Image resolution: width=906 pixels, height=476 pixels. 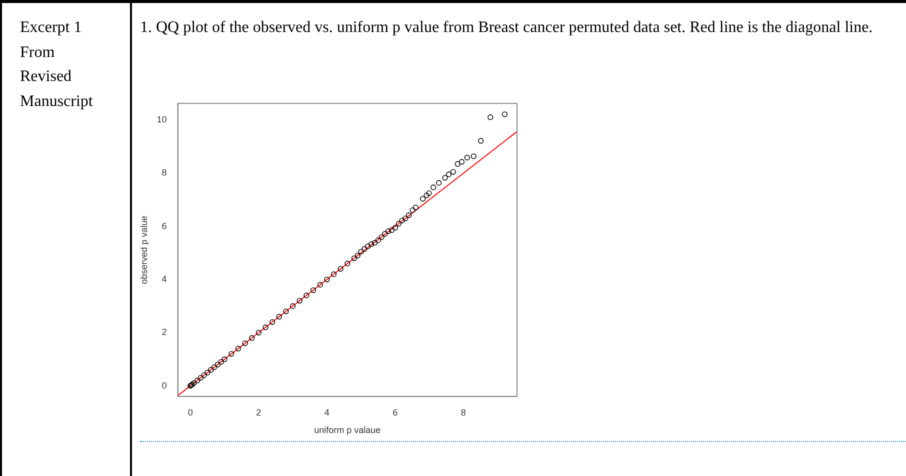 I want to click on x-tick-label: 8, so click(x=463, y=412).